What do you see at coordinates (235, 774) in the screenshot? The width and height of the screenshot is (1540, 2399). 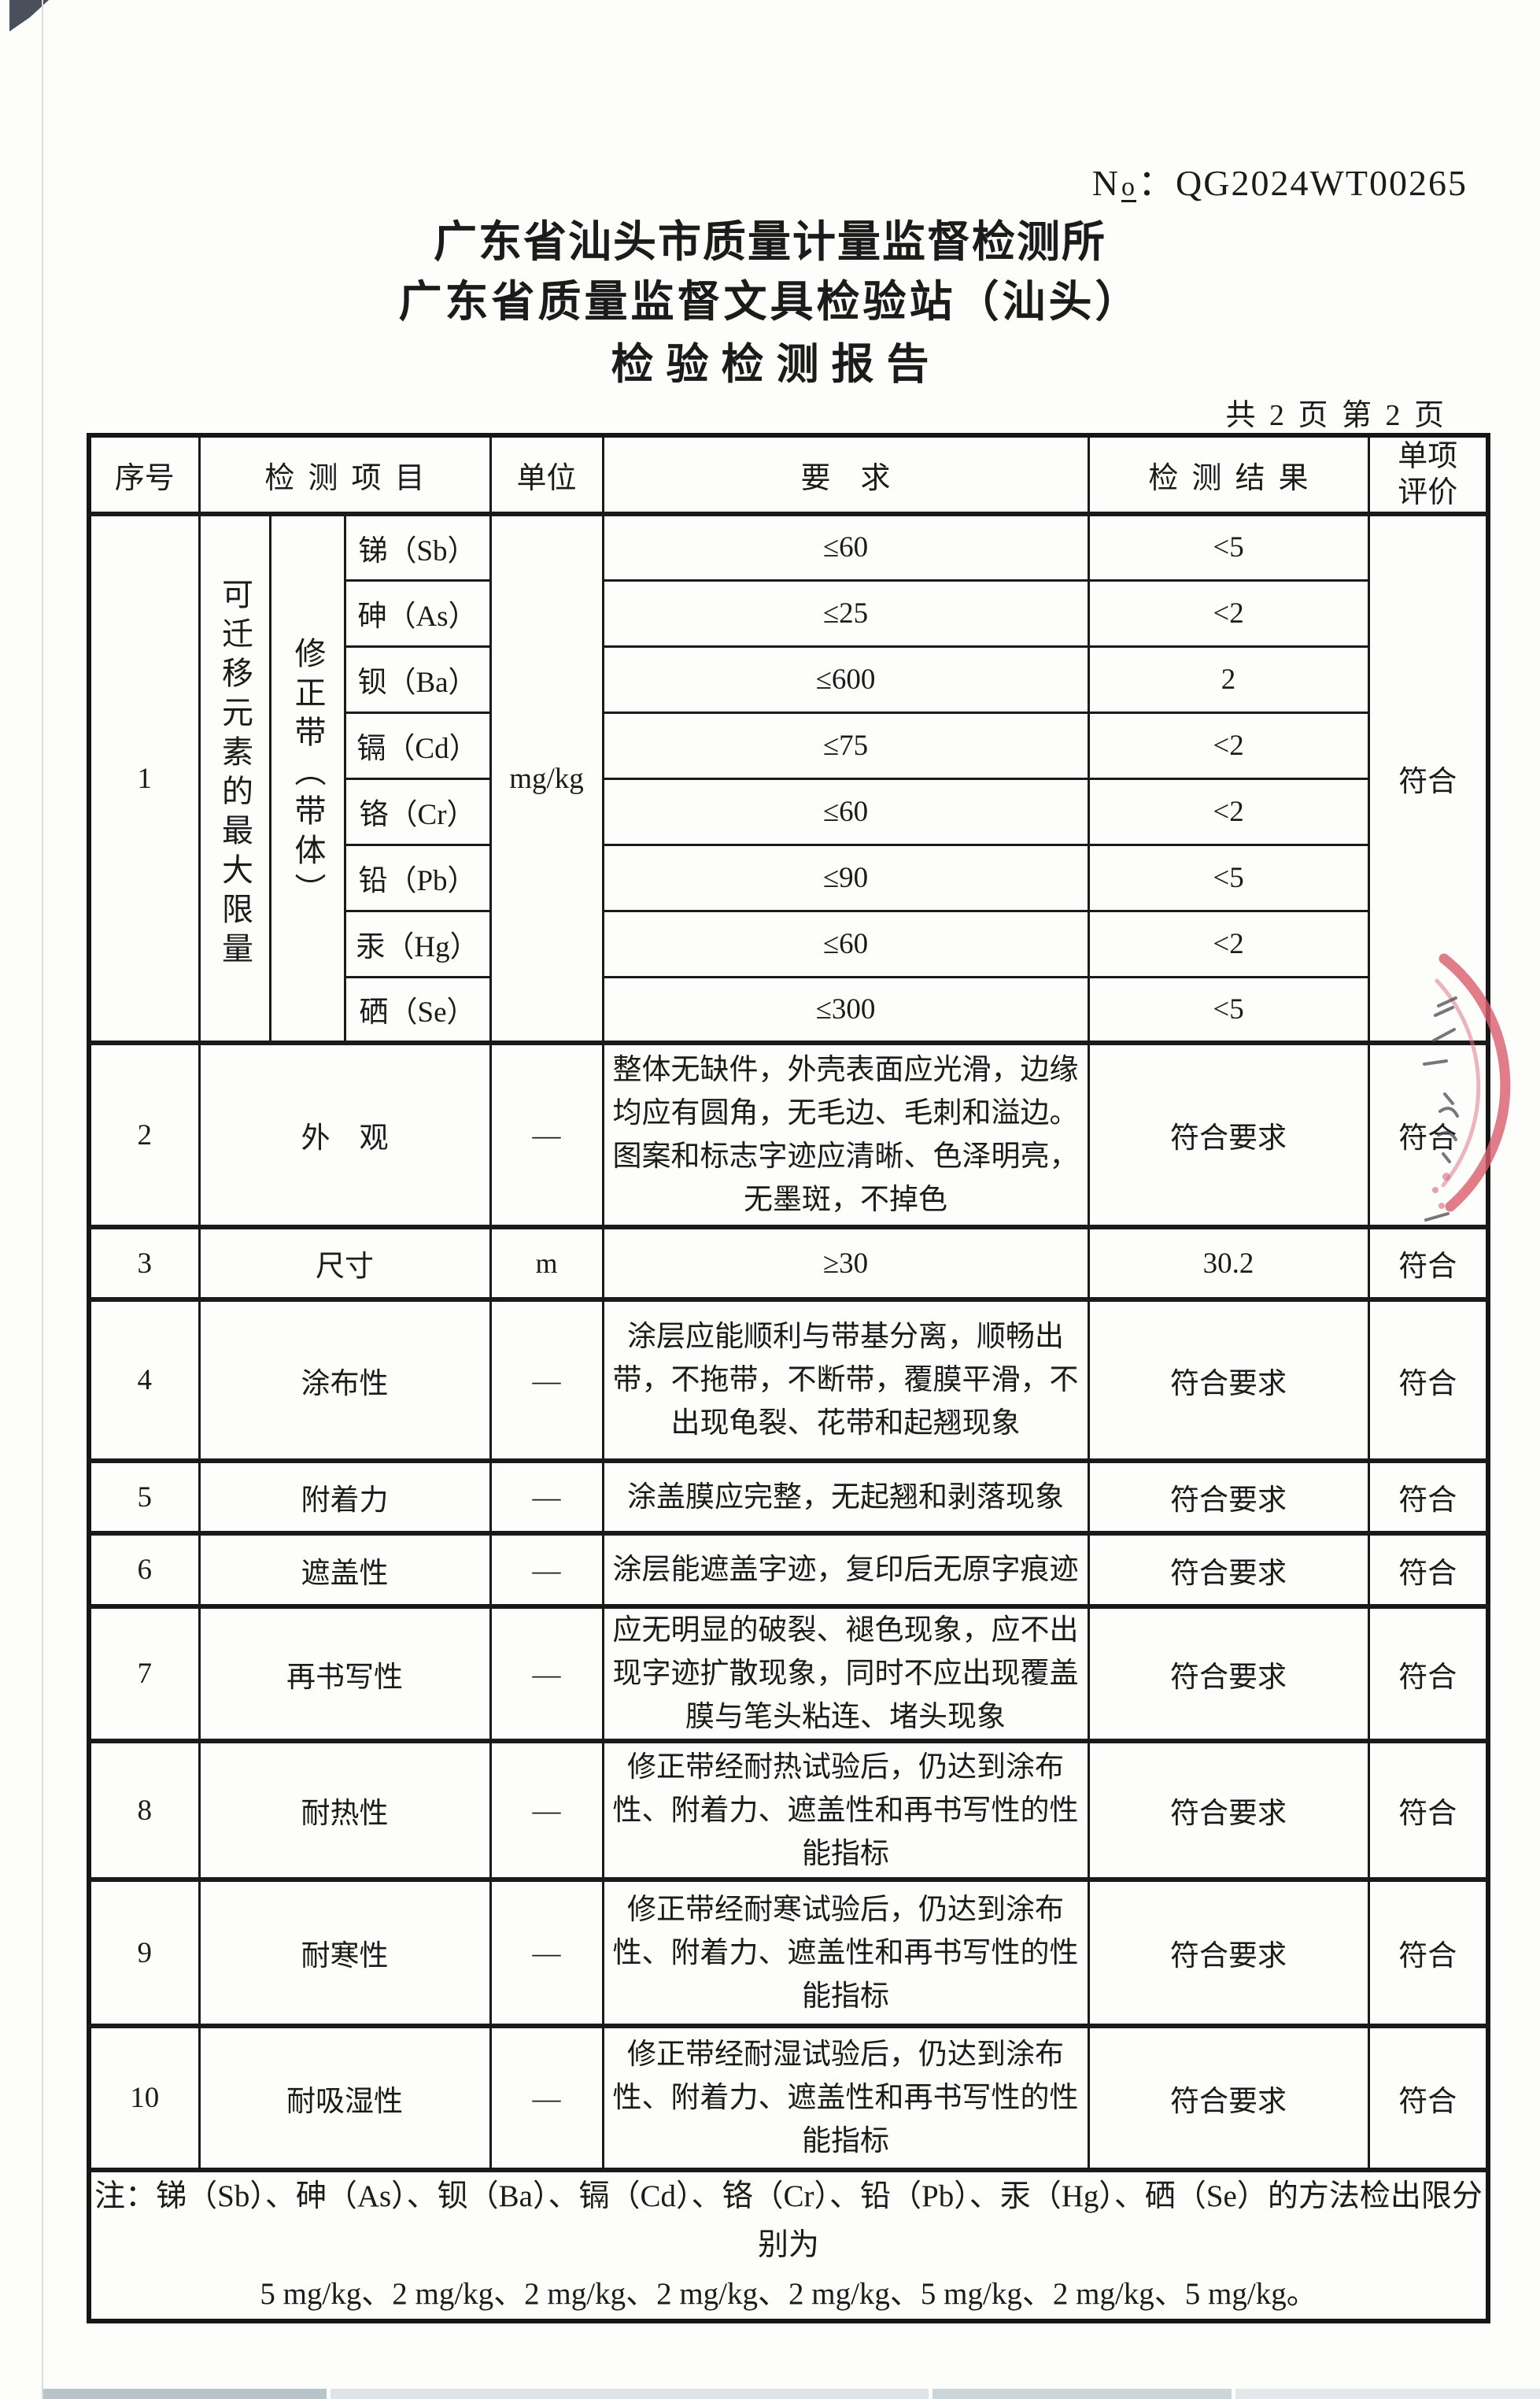 I see `row1-group-label-text: 可迁移元素的最大限量` at bounding box center [235, 774].